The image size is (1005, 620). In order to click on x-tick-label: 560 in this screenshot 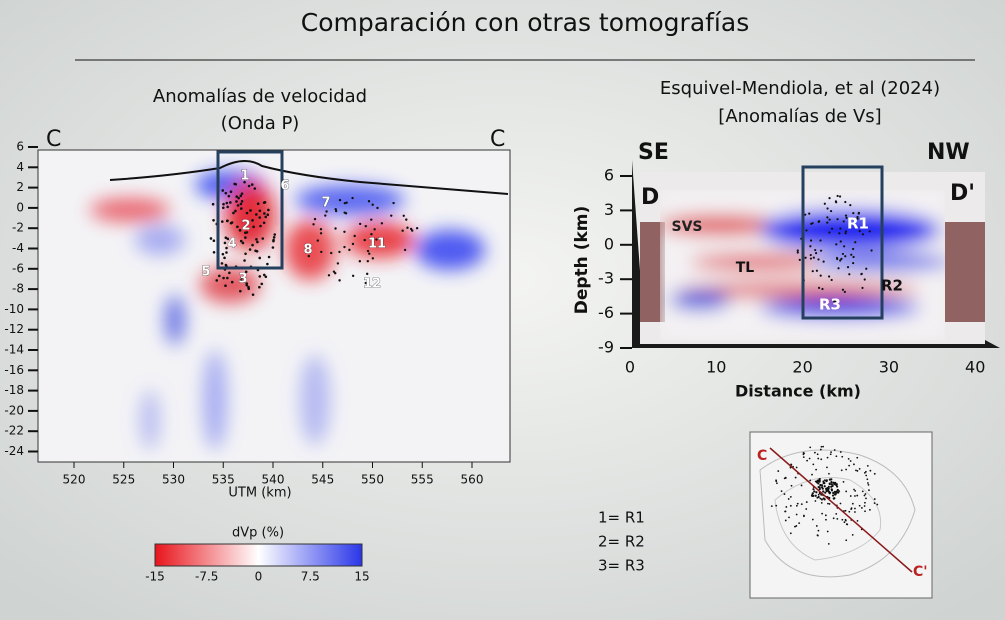, I will do `click(472, 480)`.